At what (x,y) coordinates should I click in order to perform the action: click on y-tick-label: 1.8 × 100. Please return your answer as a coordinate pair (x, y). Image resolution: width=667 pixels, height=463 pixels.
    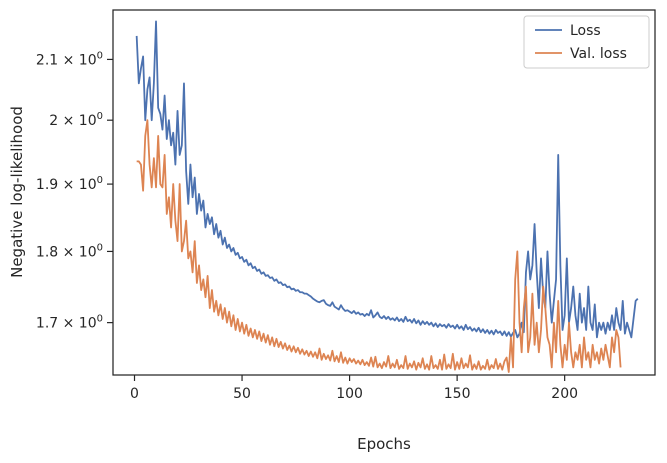
    Looking at the image, I should click on (69, 251).